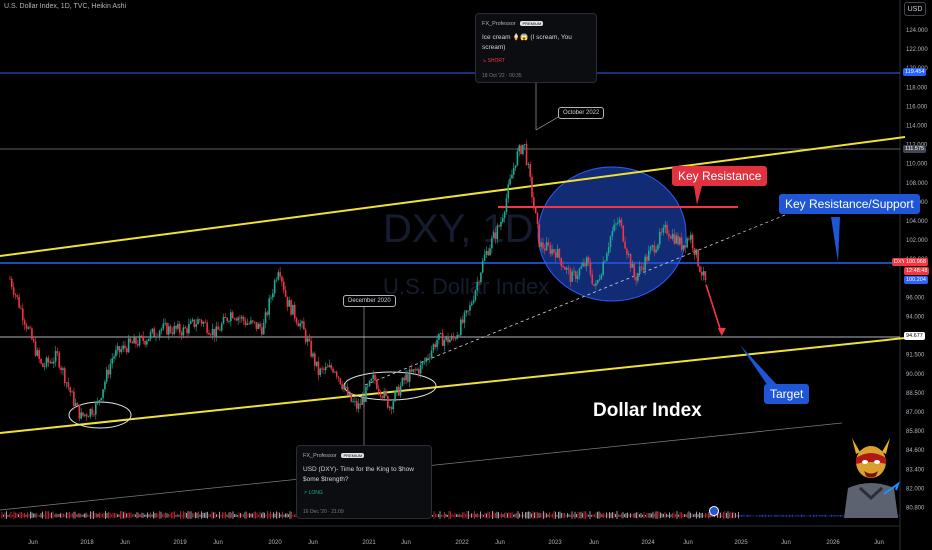 Image resolution: width=932 pixels, height=550 pixels. What do you see at coordinates (527, 42) in the screenshot?
I see `idea-title: Ice cream 🍦😱 (I scream, You scream)` at bounding box center [527, 42].